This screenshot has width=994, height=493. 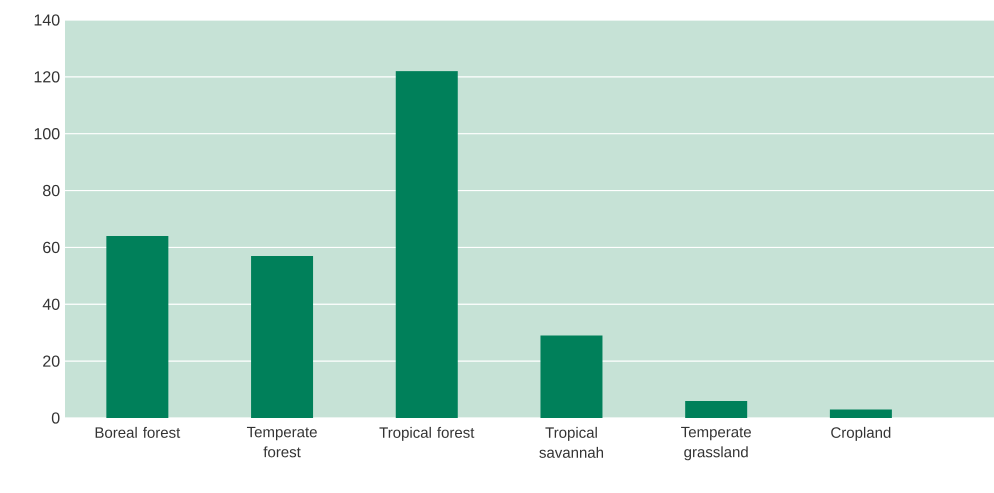 What do you see at coordinates (860, 433) in the screenshot?
I see `x-tick-label: Cropland` at bounding box center [860, 433].